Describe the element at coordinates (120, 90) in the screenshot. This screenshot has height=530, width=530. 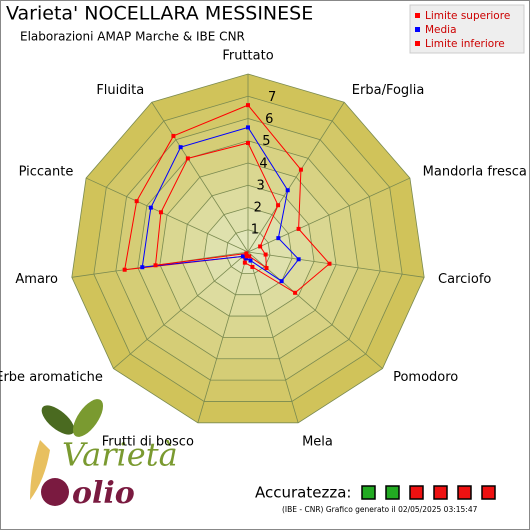
I see `category-label: Fluidita` at that location.